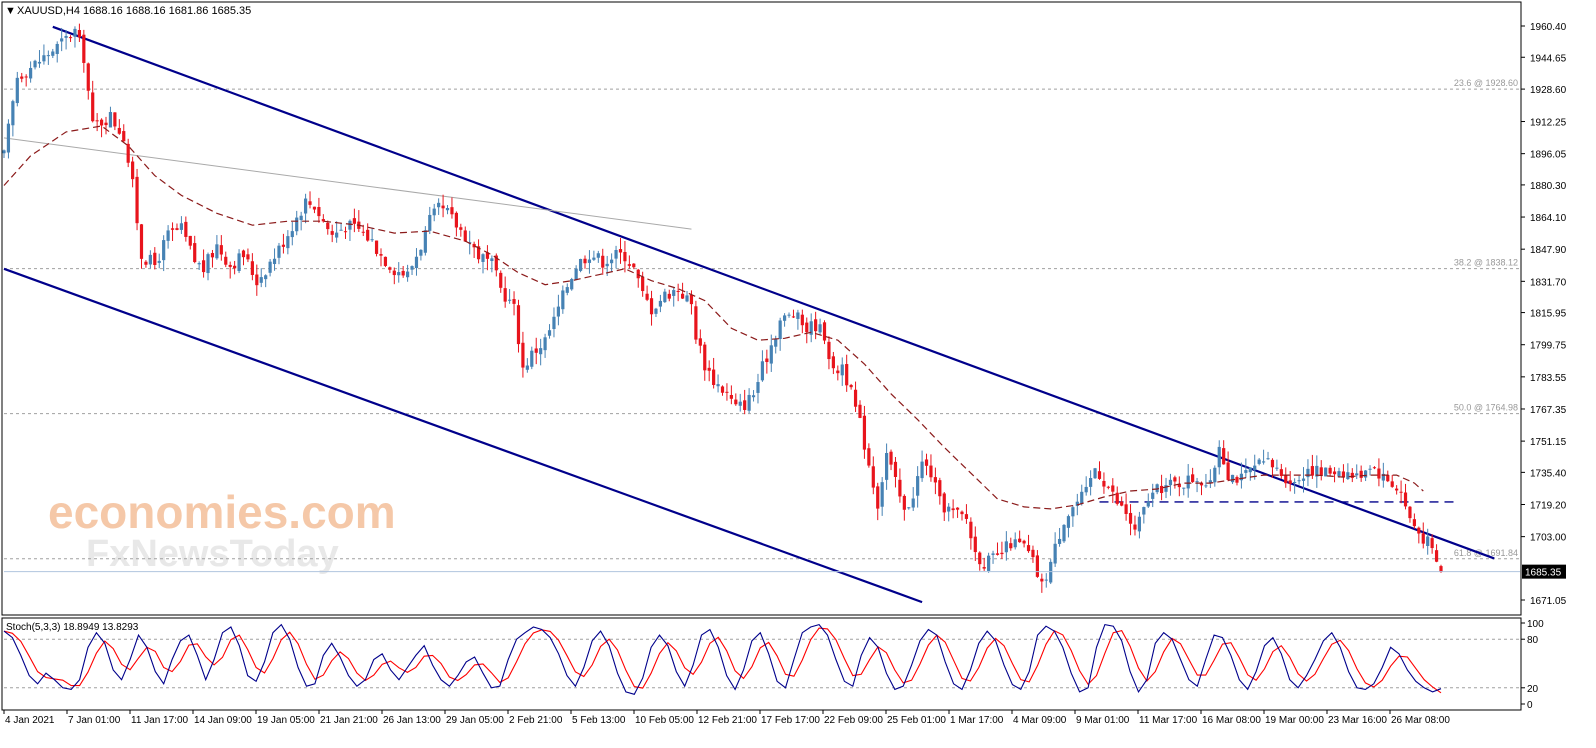 This screenshot has width=1596, height=748. I want to click on price-tick-label: 1912.25, so click(1548, 123).